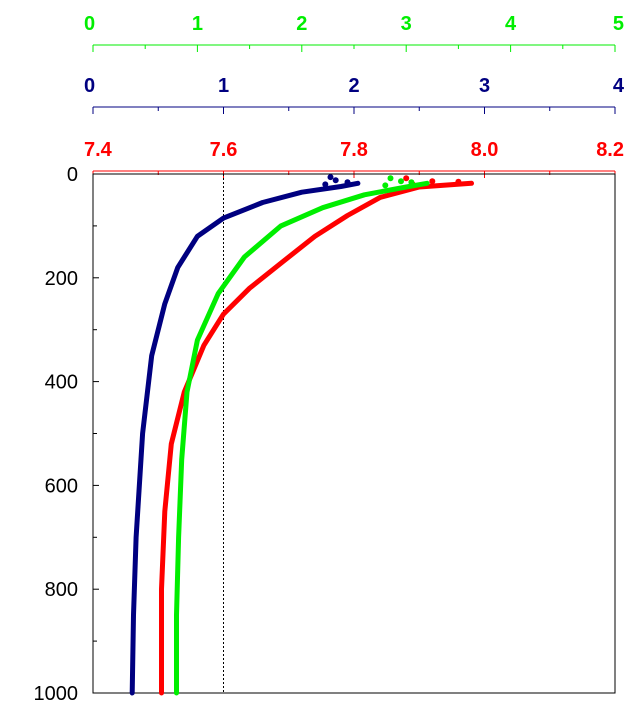 Image resolution: width=636 pixels, height=715 pixels. I want to click on red-axis-tick-label: 7.8, so click(354, 150).